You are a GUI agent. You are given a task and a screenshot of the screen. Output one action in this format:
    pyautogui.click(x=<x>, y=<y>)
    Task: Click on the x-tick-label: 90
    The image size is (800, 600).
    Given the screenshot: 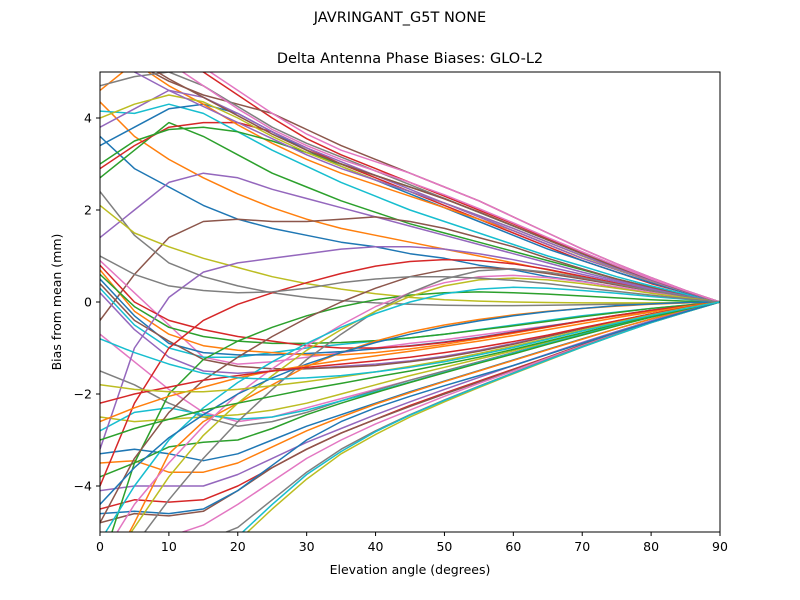 What is the action you would take?
    pyautogui.click(x=720, y=546)
    